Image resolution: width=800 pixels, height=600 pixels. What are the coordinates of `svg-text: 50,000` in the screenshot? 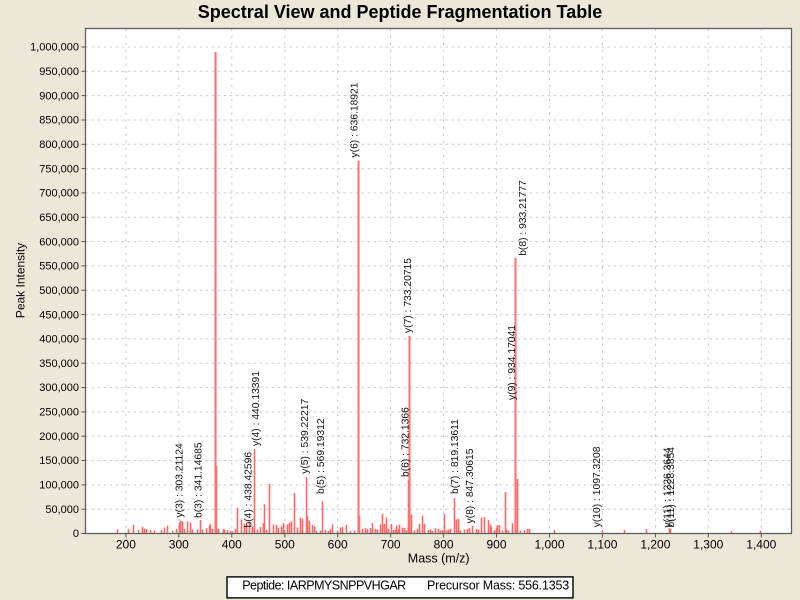 It's located at (62, 510).